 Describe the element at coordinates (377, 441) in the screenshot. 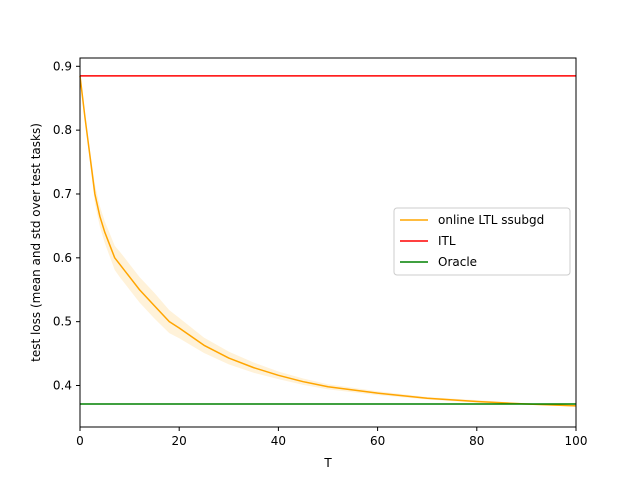

I see `x-tick-label: 60` at that location.